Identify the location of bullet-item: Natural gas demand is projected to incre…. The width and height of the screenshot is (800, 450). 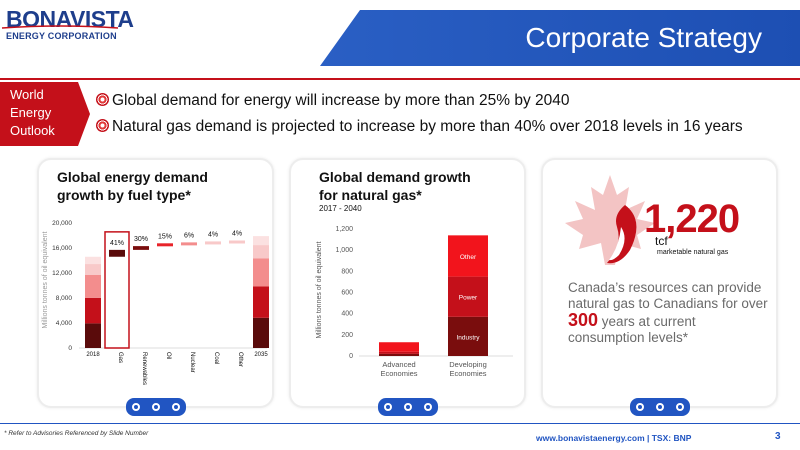
(419, 127).